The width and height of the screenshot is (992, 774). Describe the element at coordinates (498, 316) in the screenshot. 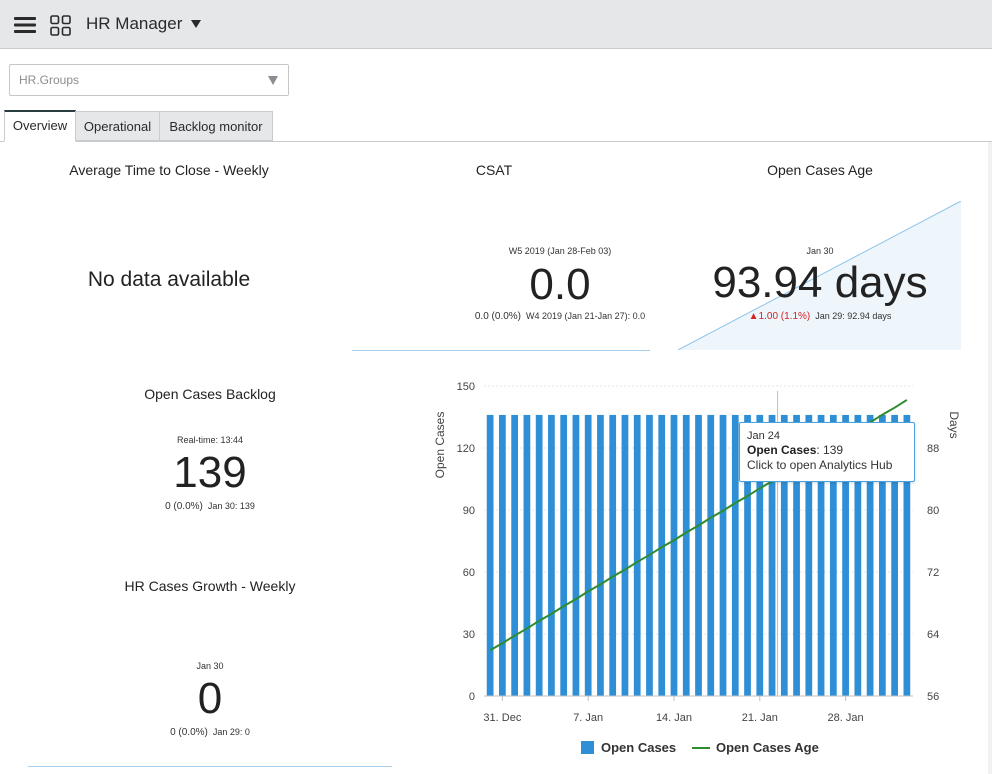

I see `csat-change: 0.0 (0.0%)` at that location.